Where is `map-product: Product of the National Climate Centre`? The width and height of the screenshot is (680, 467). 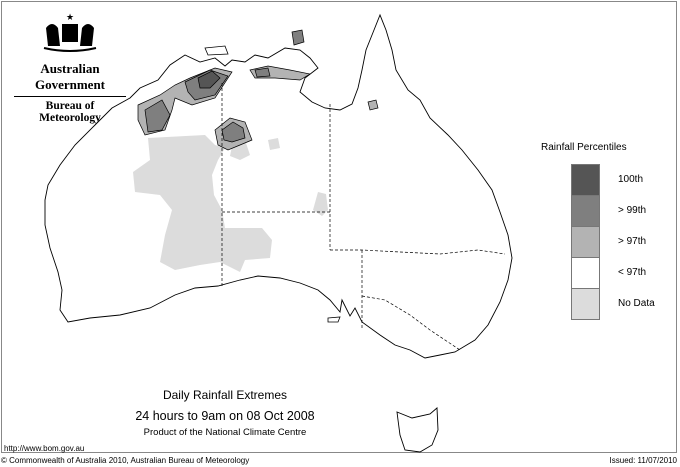
map-product: Product of the National Climate Centre is located at coordinates (225, 432).